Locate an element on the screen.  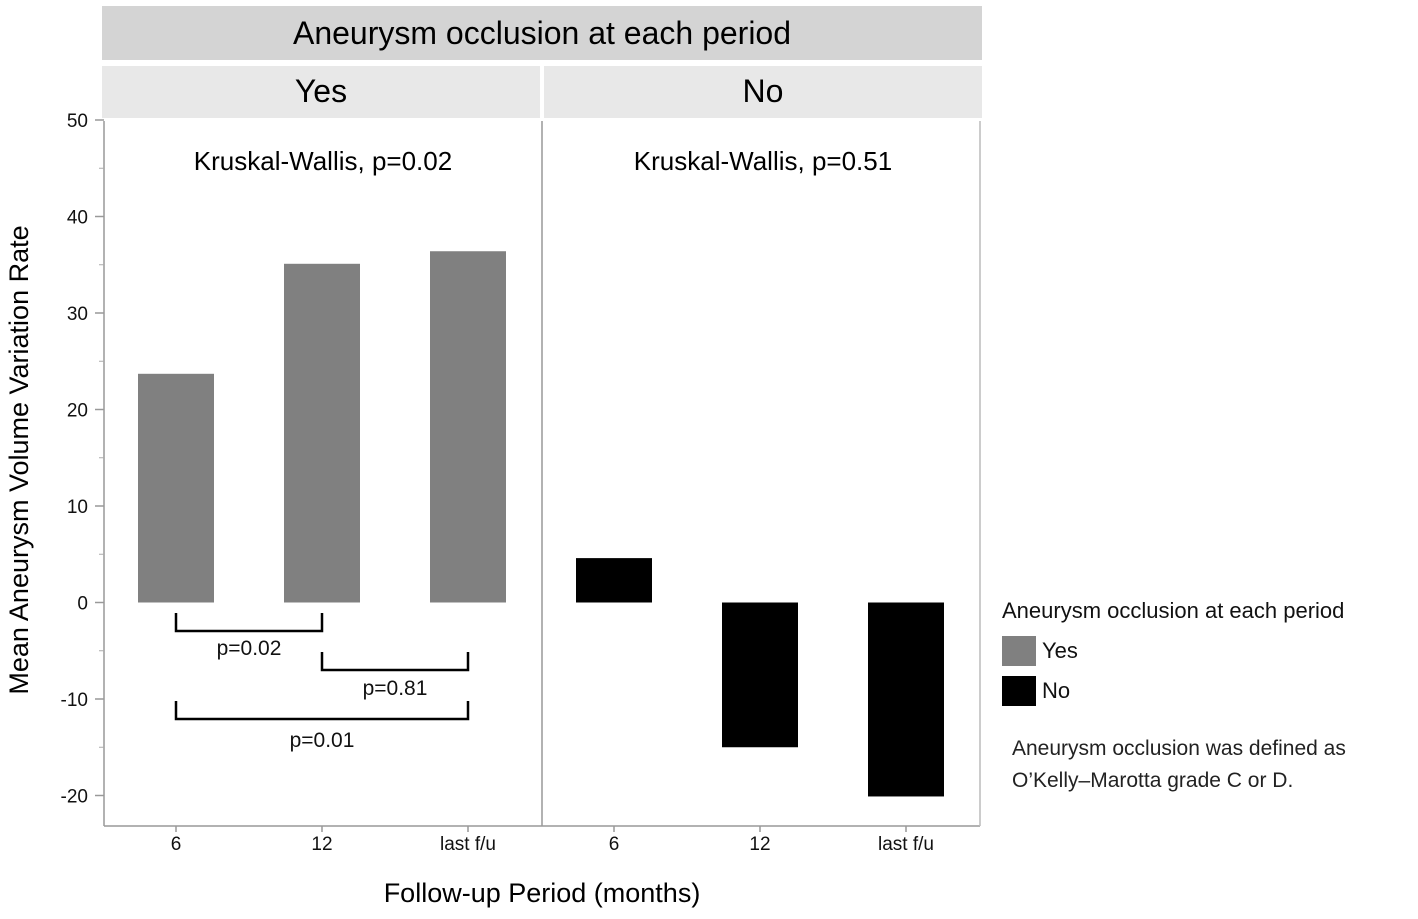
footnote-line-1: Aneurysm occlusion was defined as is located at coordinates (1179, 748).